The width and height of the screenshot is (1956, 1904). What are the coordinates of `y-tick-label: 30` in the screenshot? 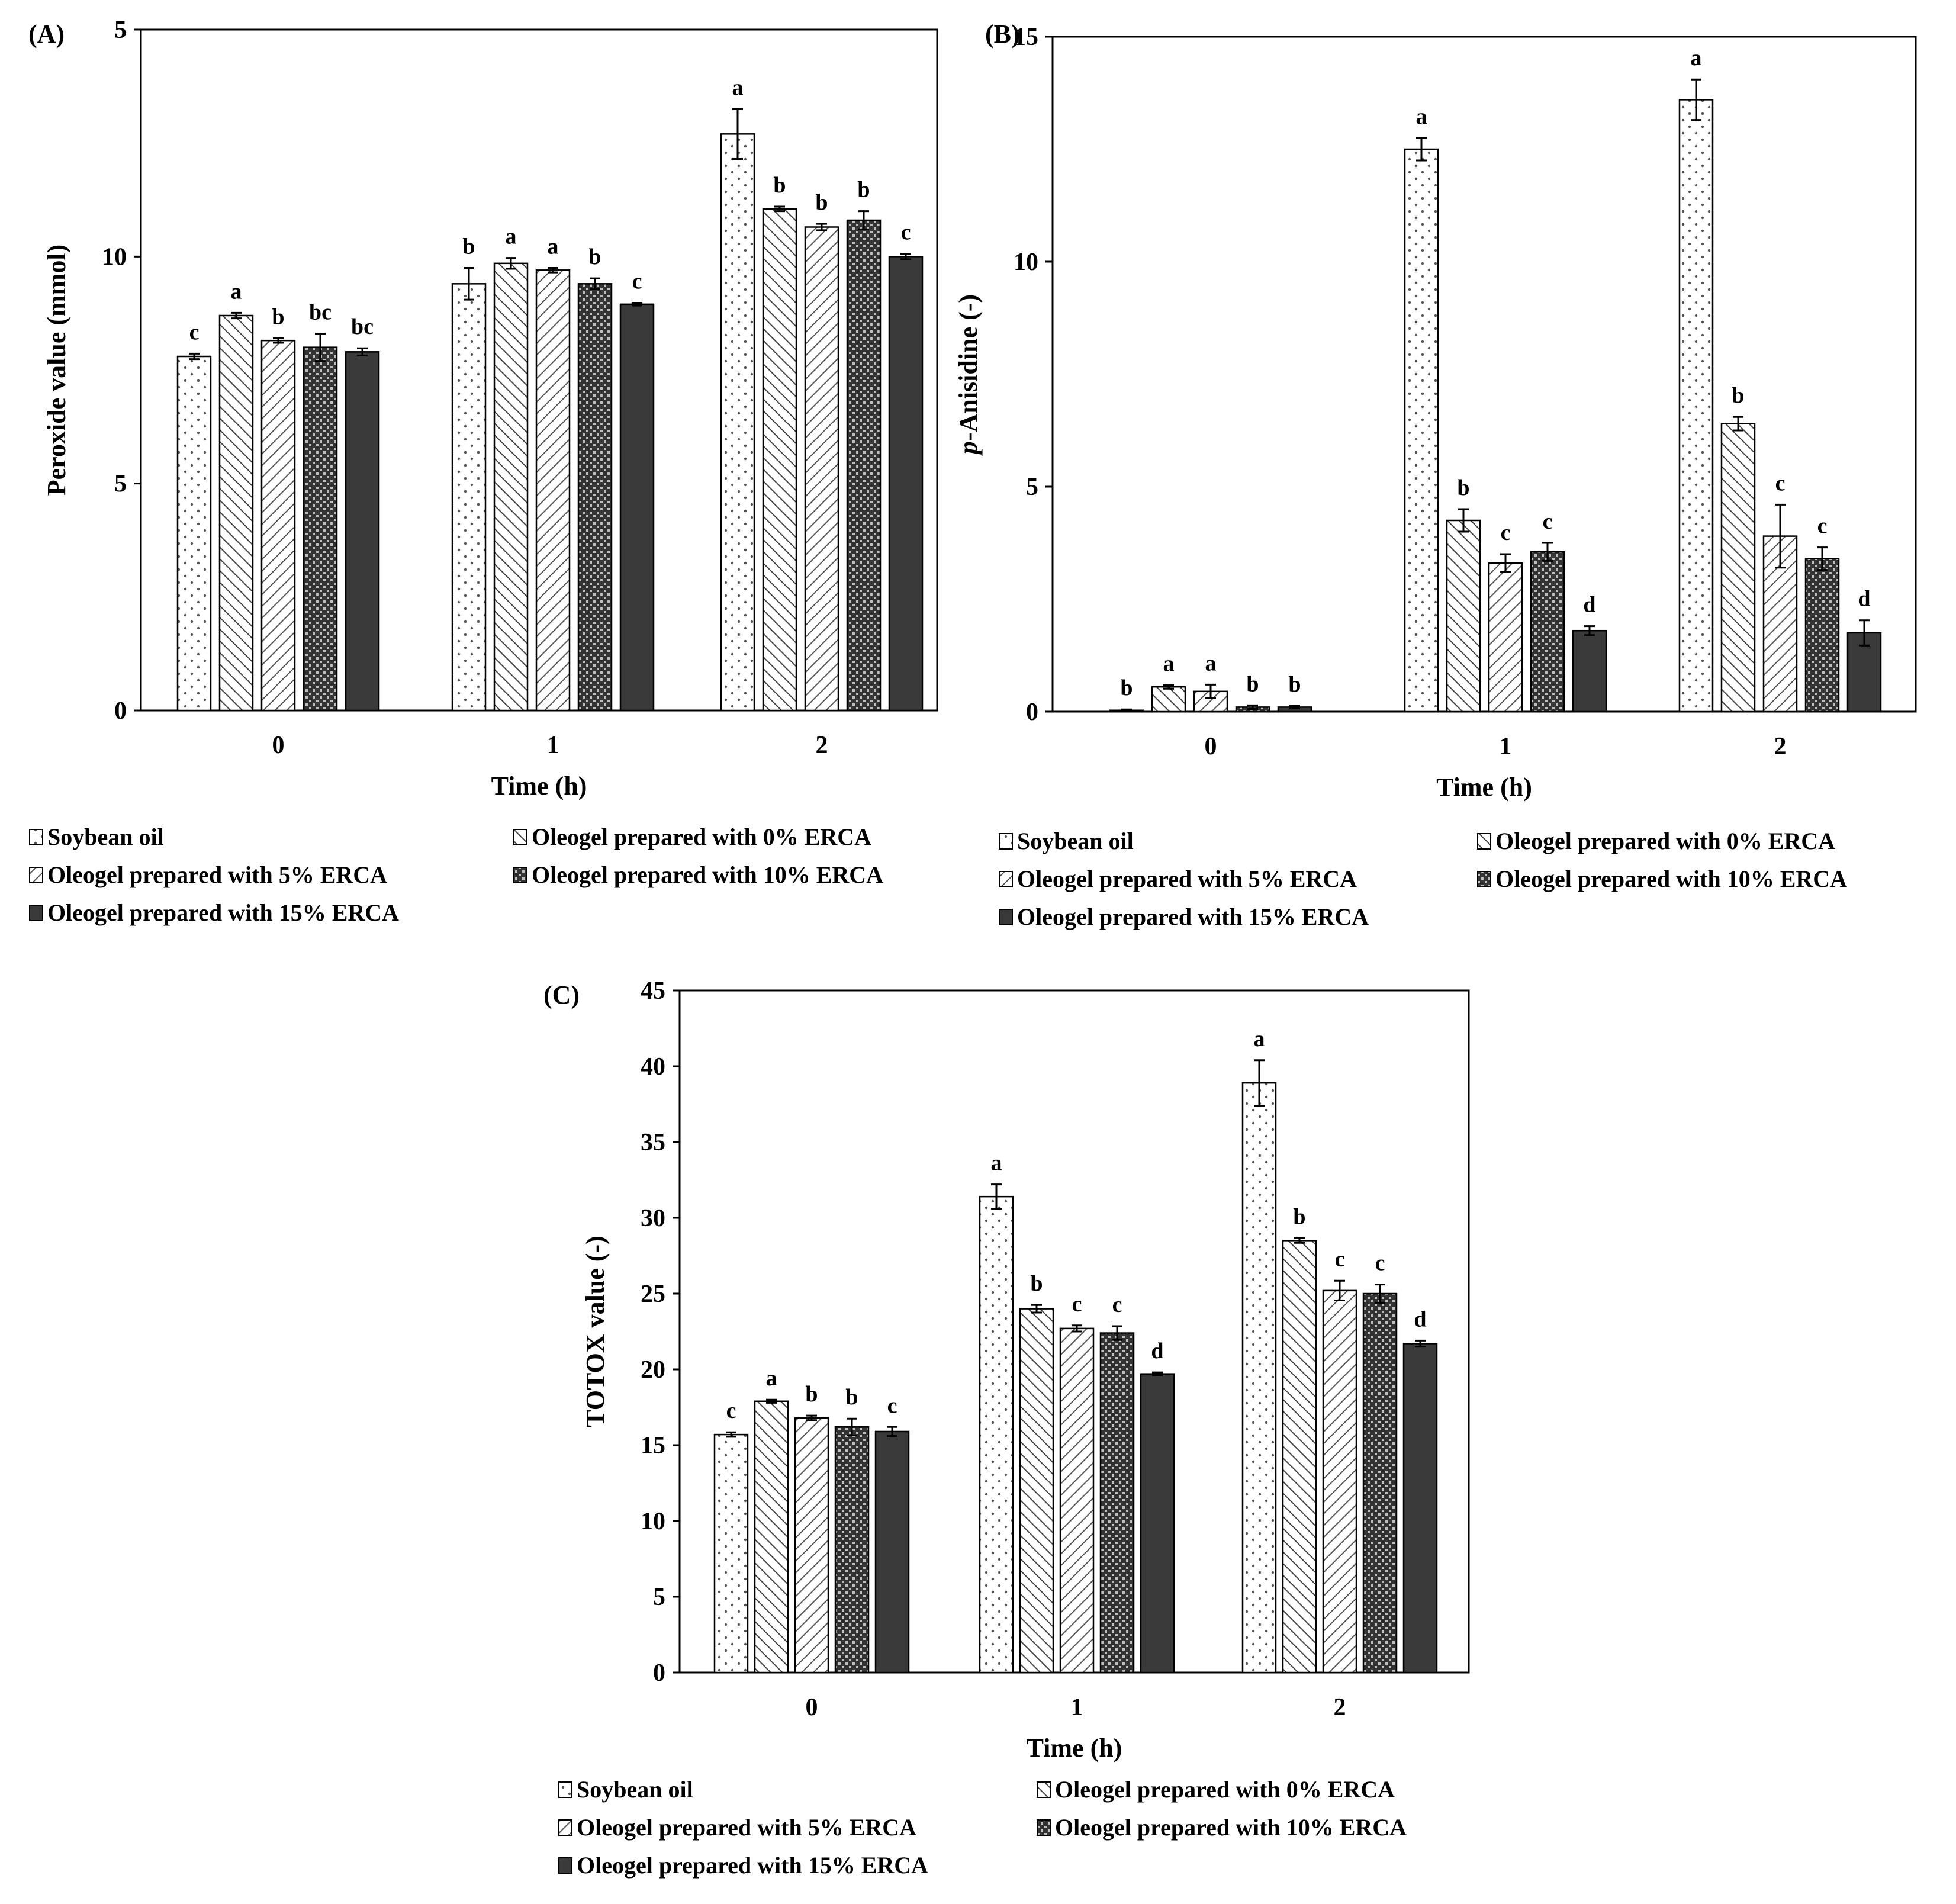 It's located at (653, 1218).